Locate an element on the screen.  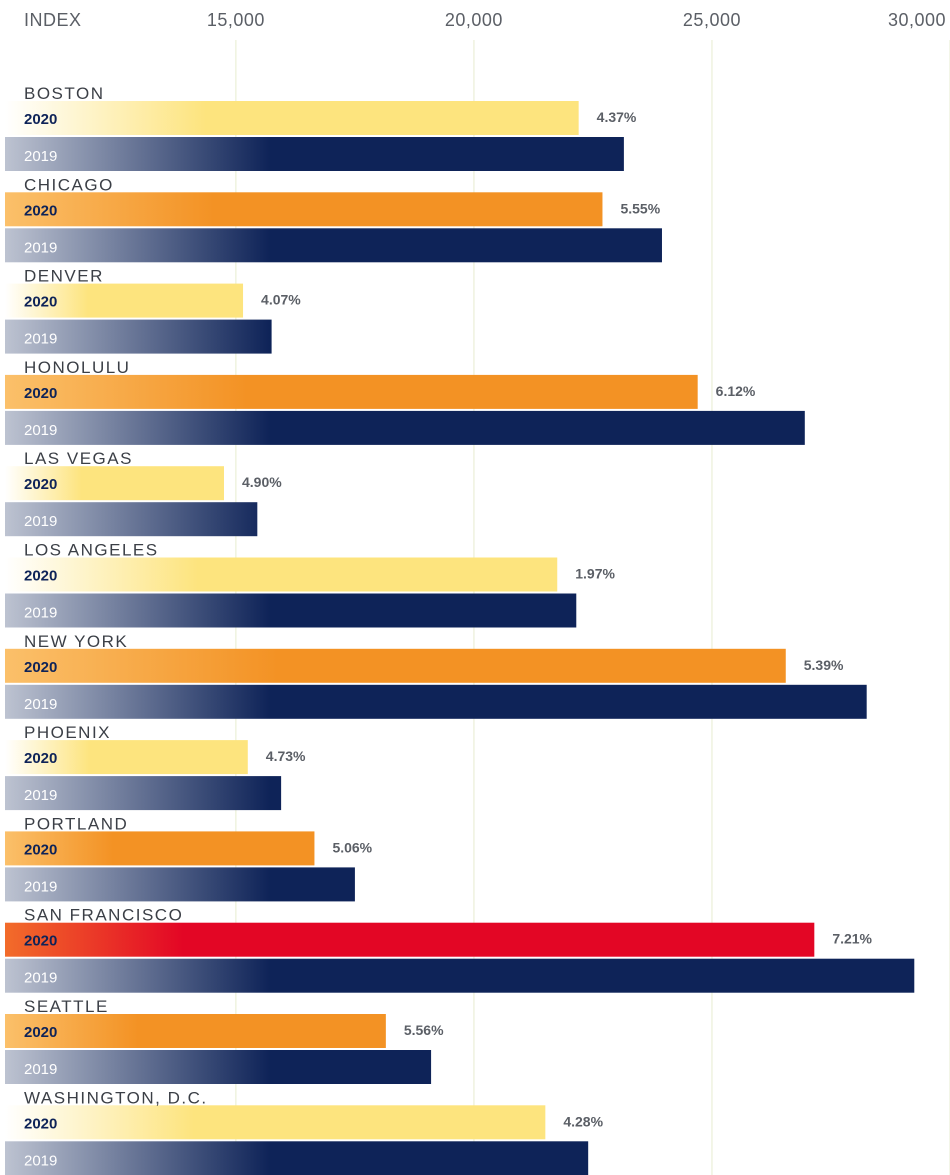
change-label: 6.12% is located at coordinates (736, 391).